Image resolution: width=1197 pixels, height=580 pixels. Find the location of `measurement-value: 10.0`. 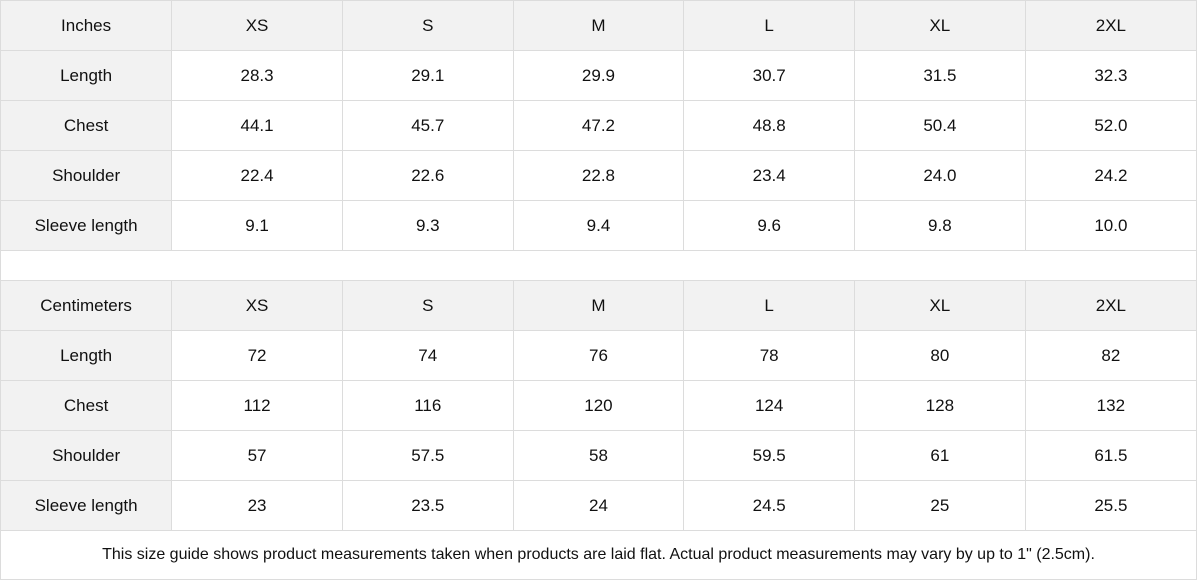

measurement-value: 10.0 is located at coordinates (1110, 225).